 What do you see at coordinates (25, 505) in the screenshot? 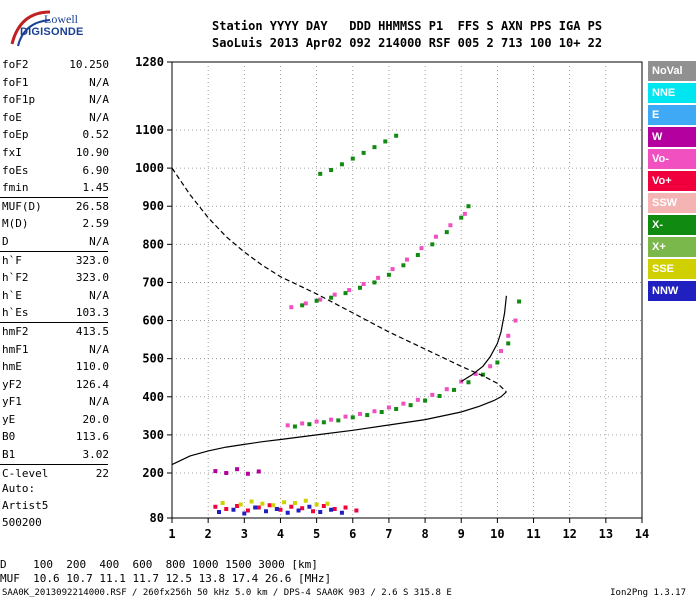
I see `autoscaling-info: Auto: Artist5 500200` at bounding box center [25, 505].